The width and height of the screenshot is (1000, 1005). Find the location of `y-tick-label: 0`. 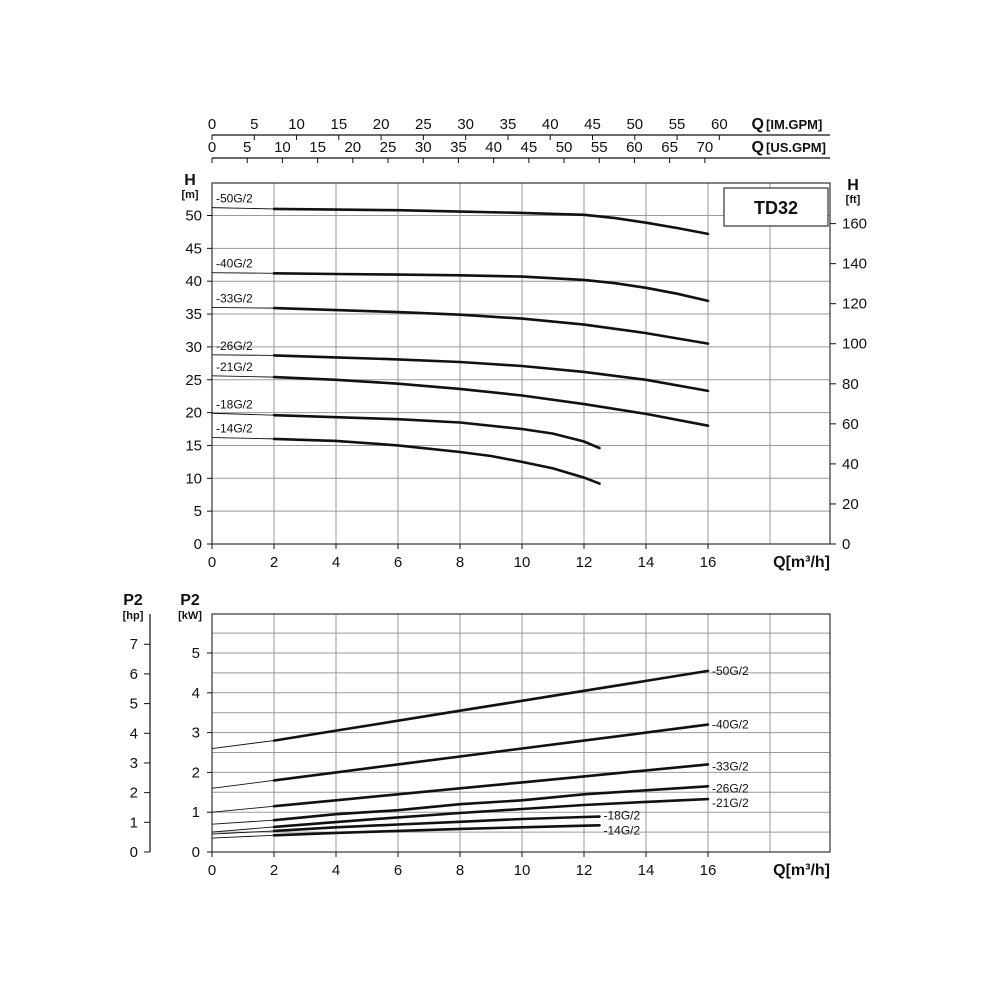

y-tick-label: 0 is located at coordinates (198, 544).